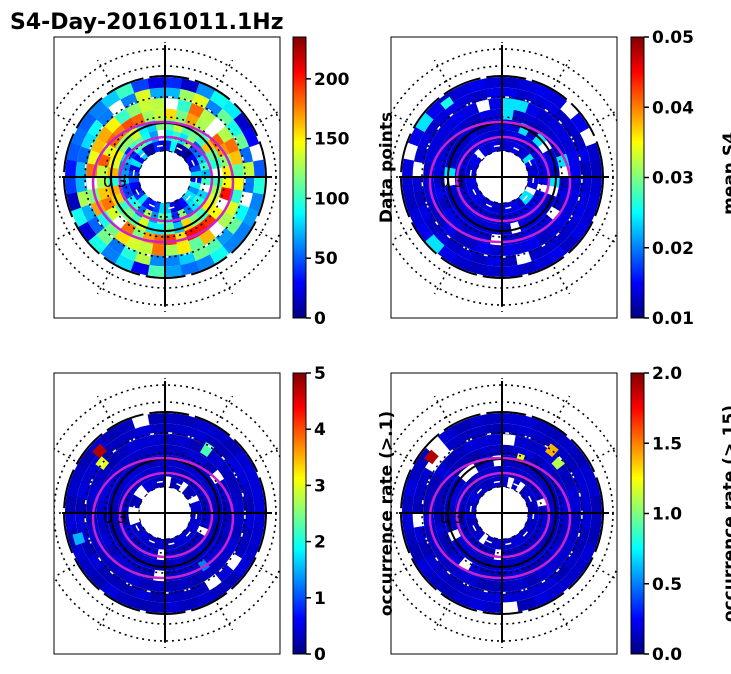  Describe the element at coordinates (115, 182) in the screenshot. I see `inner-label: 0 3` at that location.